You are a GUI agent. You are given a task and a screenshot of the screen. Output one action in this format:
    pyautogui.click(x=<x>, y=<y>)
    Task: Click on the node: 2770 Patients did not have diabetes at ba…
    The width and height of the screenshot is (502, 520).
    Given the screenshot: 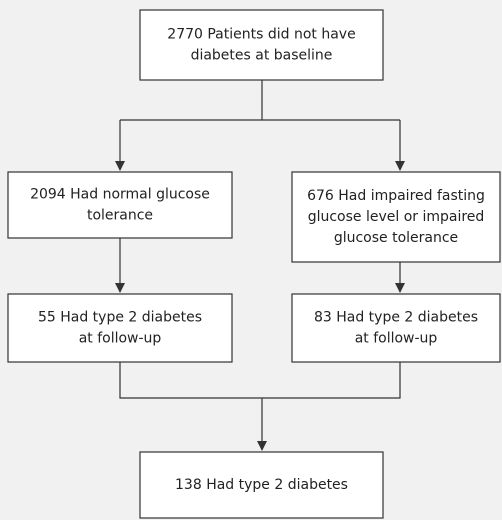 What is the action you would take?
    pyautogui.click(x=261, y=45)
    